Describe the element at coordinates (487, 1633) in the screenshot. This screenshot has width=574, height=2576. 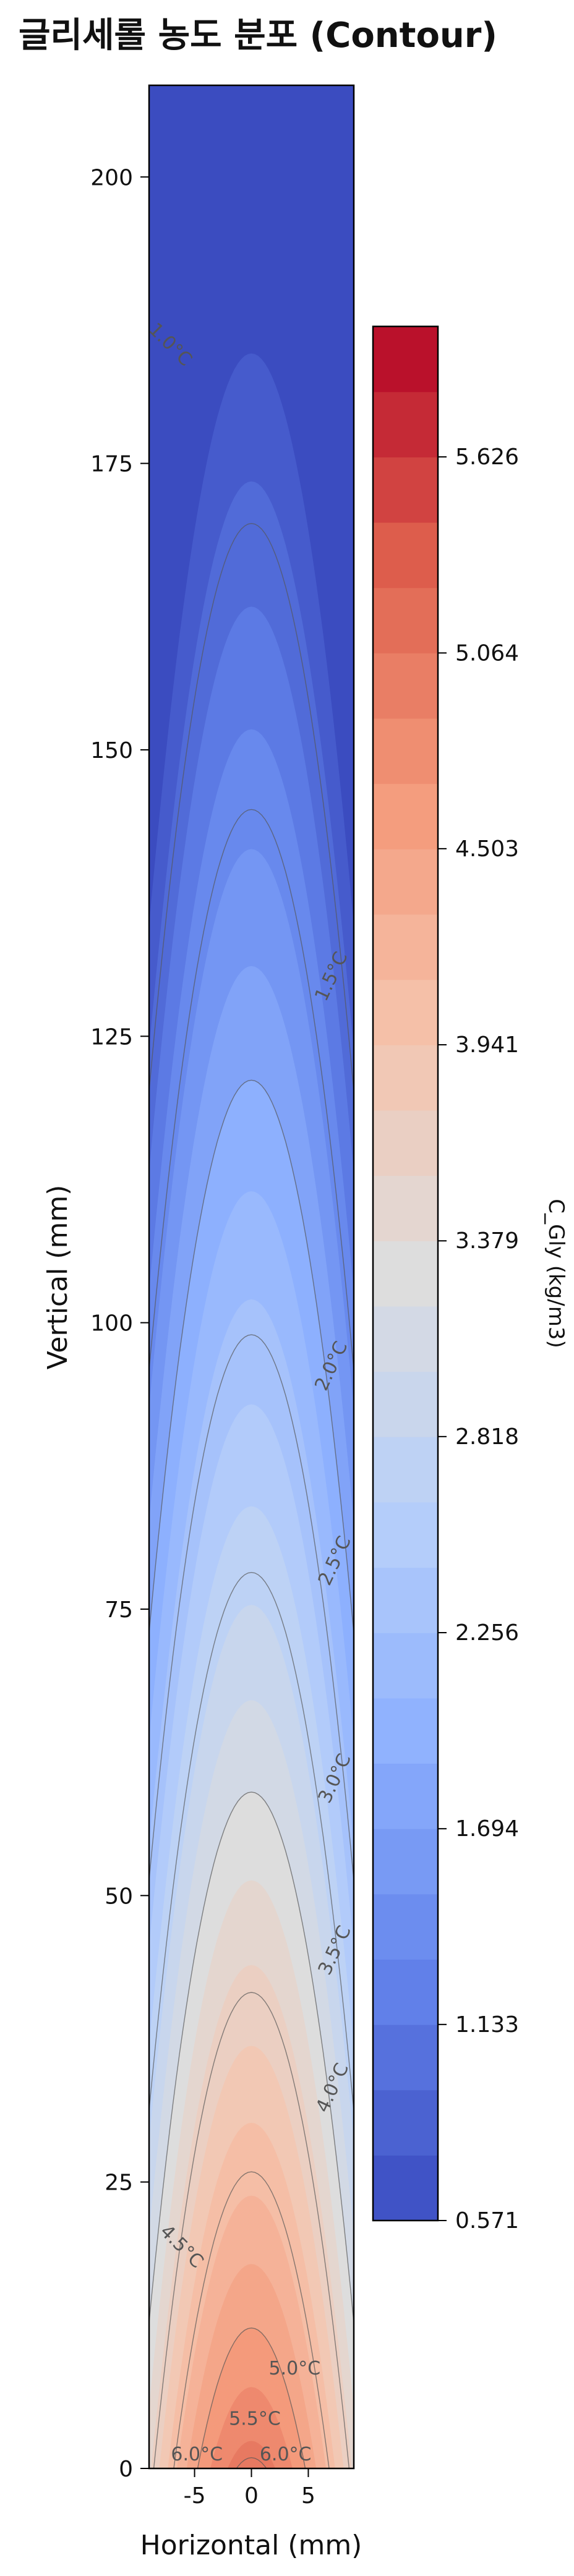
I see `colorbar-tick-label: 2.256` at that location.